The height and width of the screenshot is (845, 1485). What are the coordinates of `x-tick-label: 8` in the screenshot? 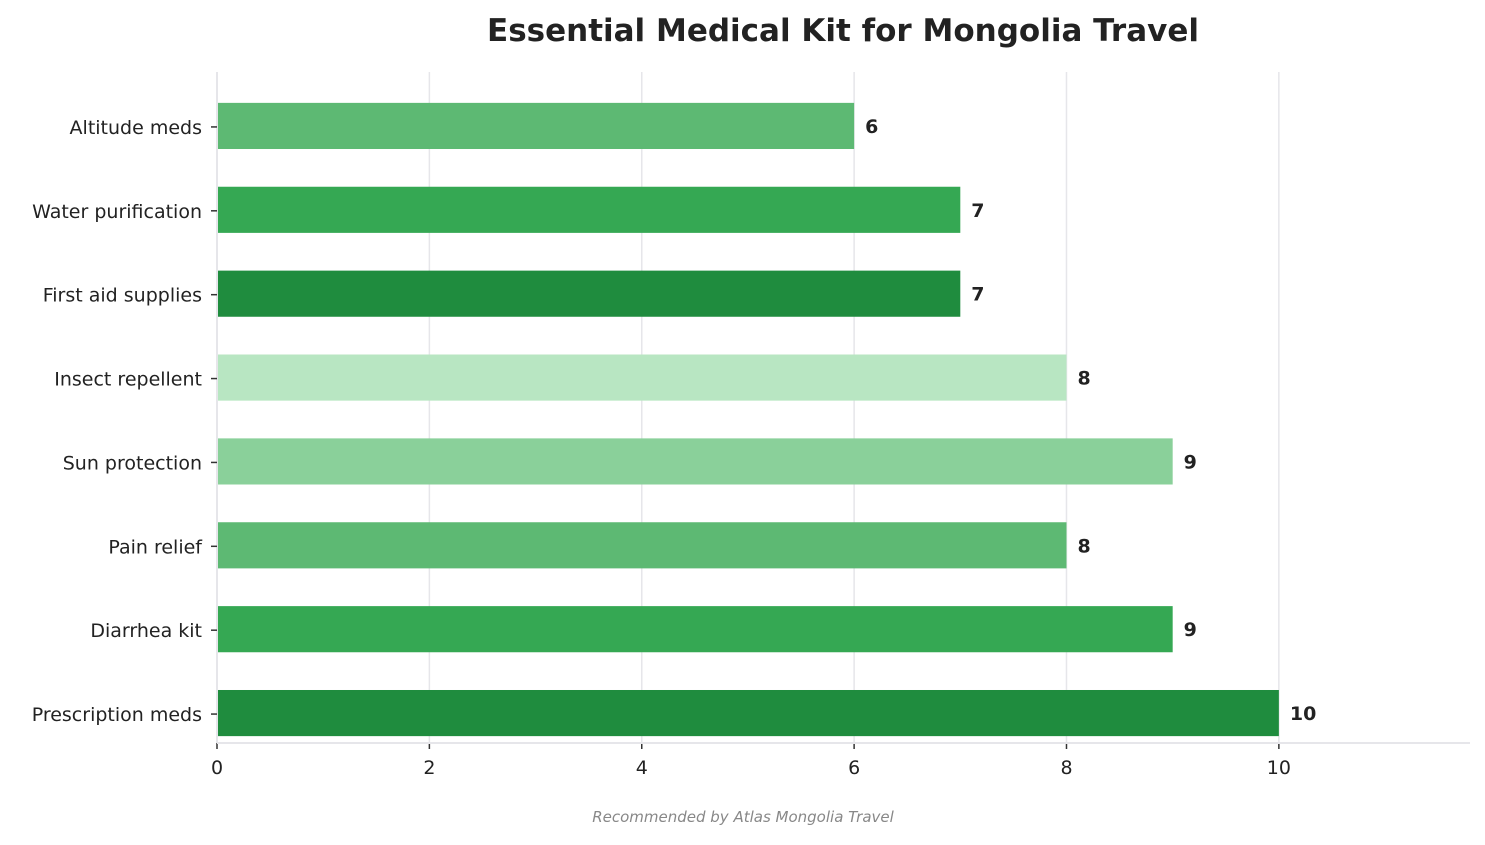 It's located at (1066, 768).